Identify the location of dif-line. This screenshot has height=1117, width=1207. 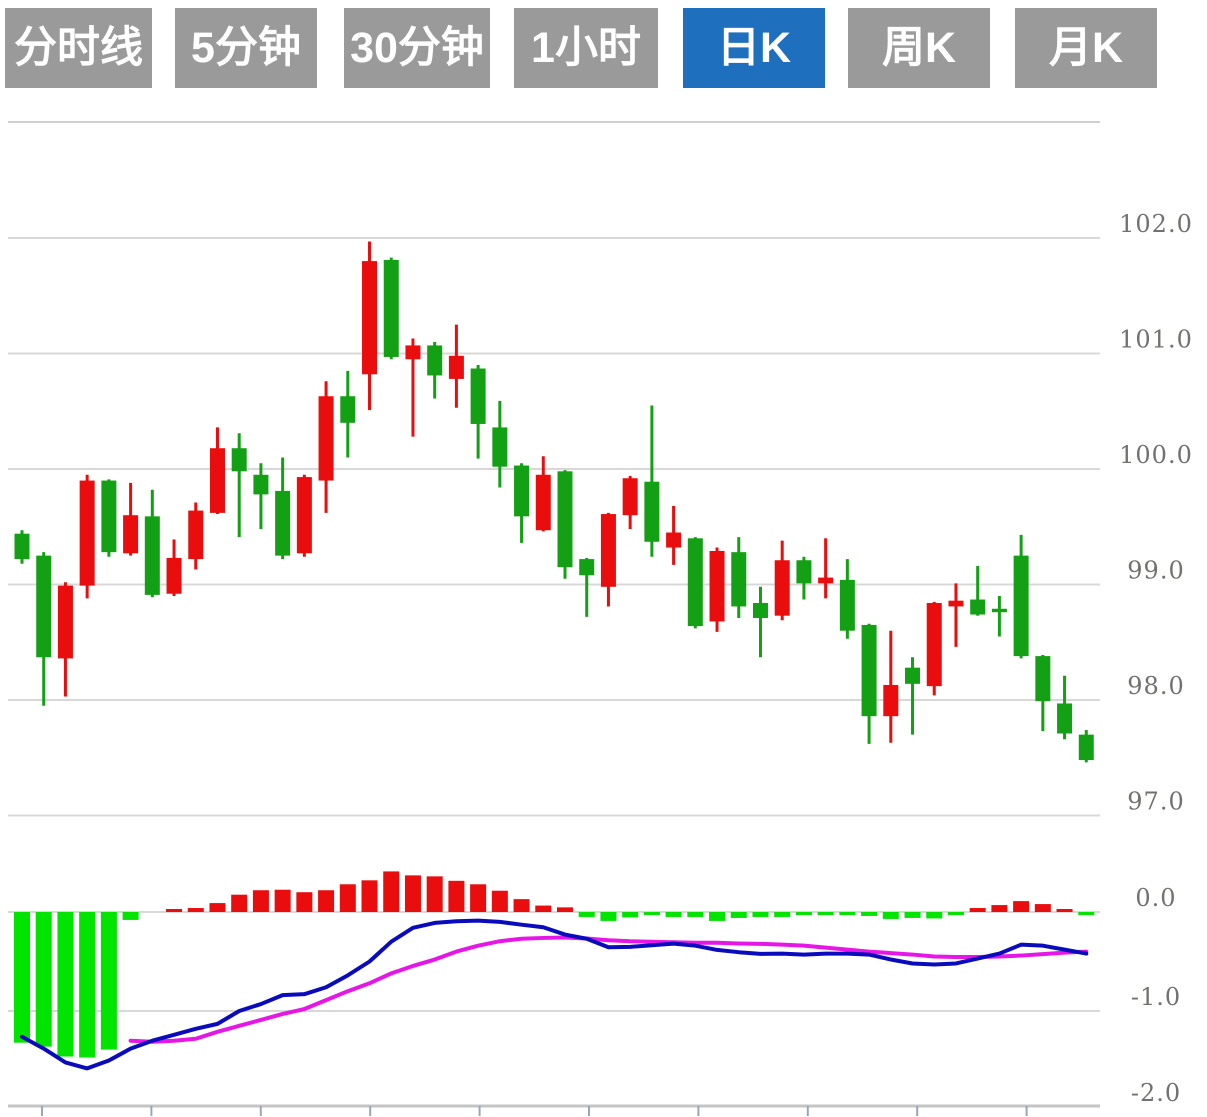
(554, 994).